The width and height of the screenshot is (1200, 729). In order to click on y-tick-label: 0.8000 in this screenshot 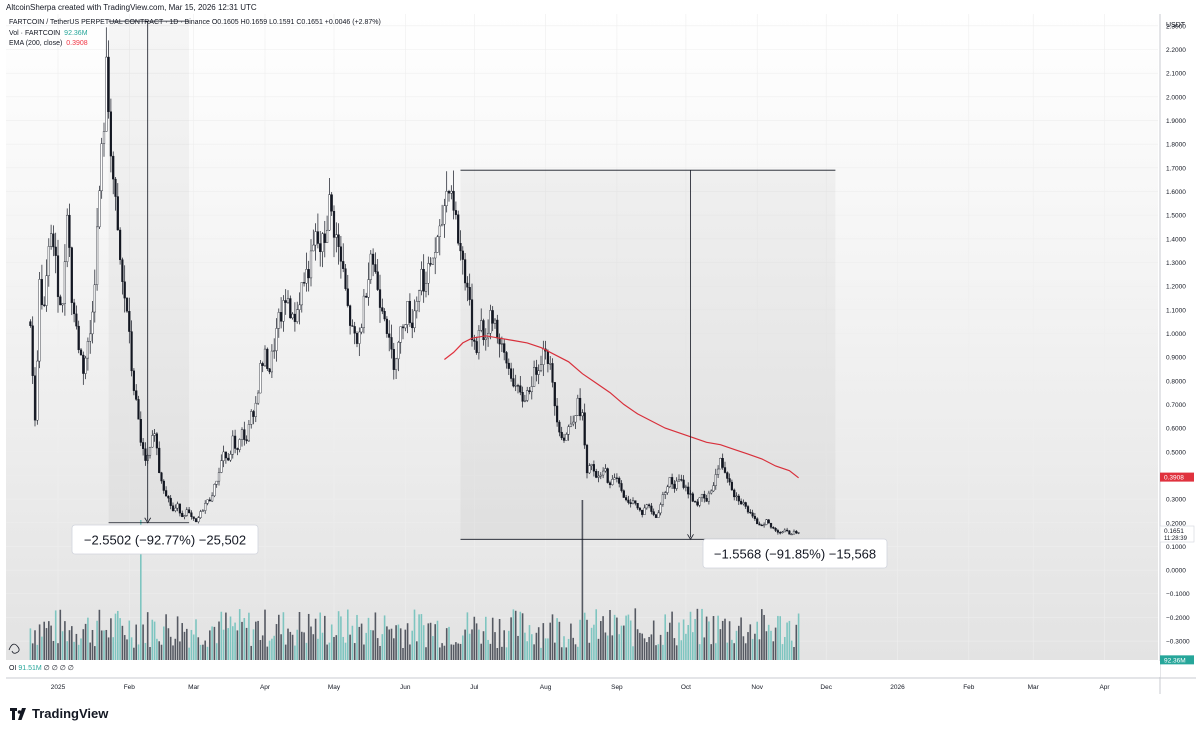, I will do `click(1176, 381)`.